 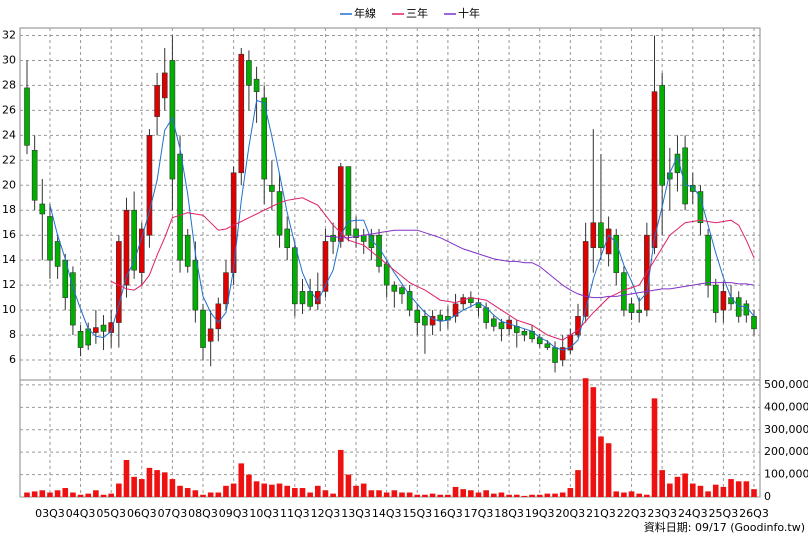 What do you see at coordinates (142, 513) in the screenshot?
I see `x-tick-label: 06Q3` at bounding box center [142, 513].